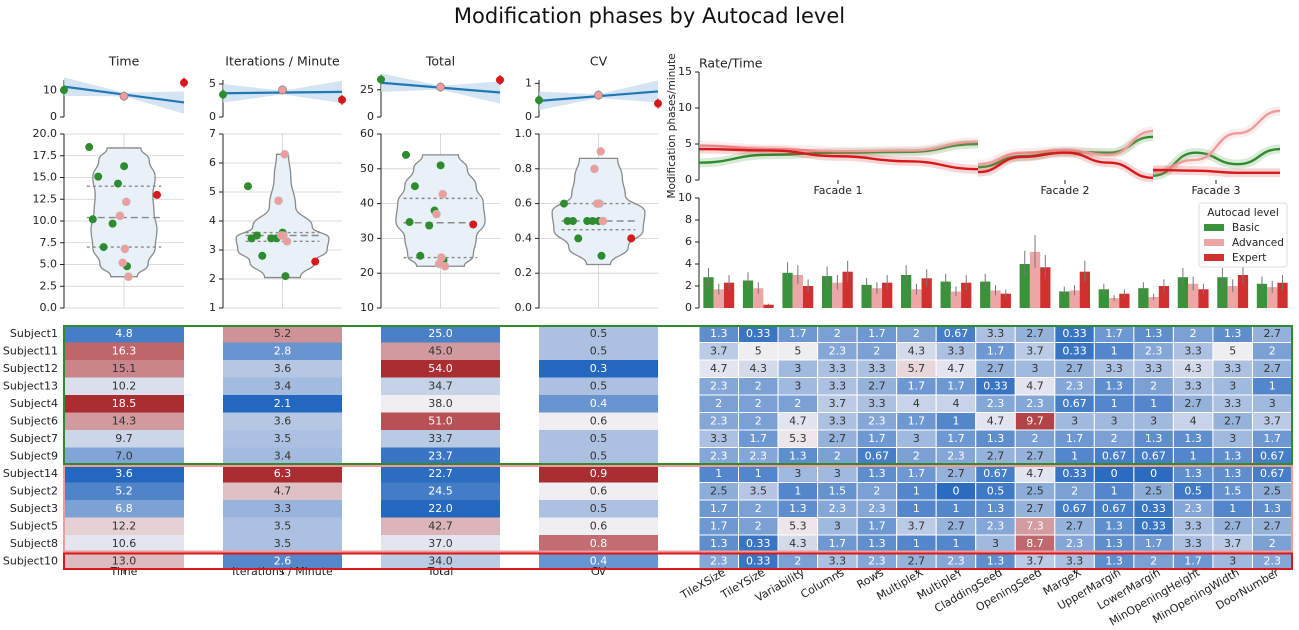 This screenshot has height=630, width=1299. I want to click on bar-advanced-Columns, so click(837, 295).